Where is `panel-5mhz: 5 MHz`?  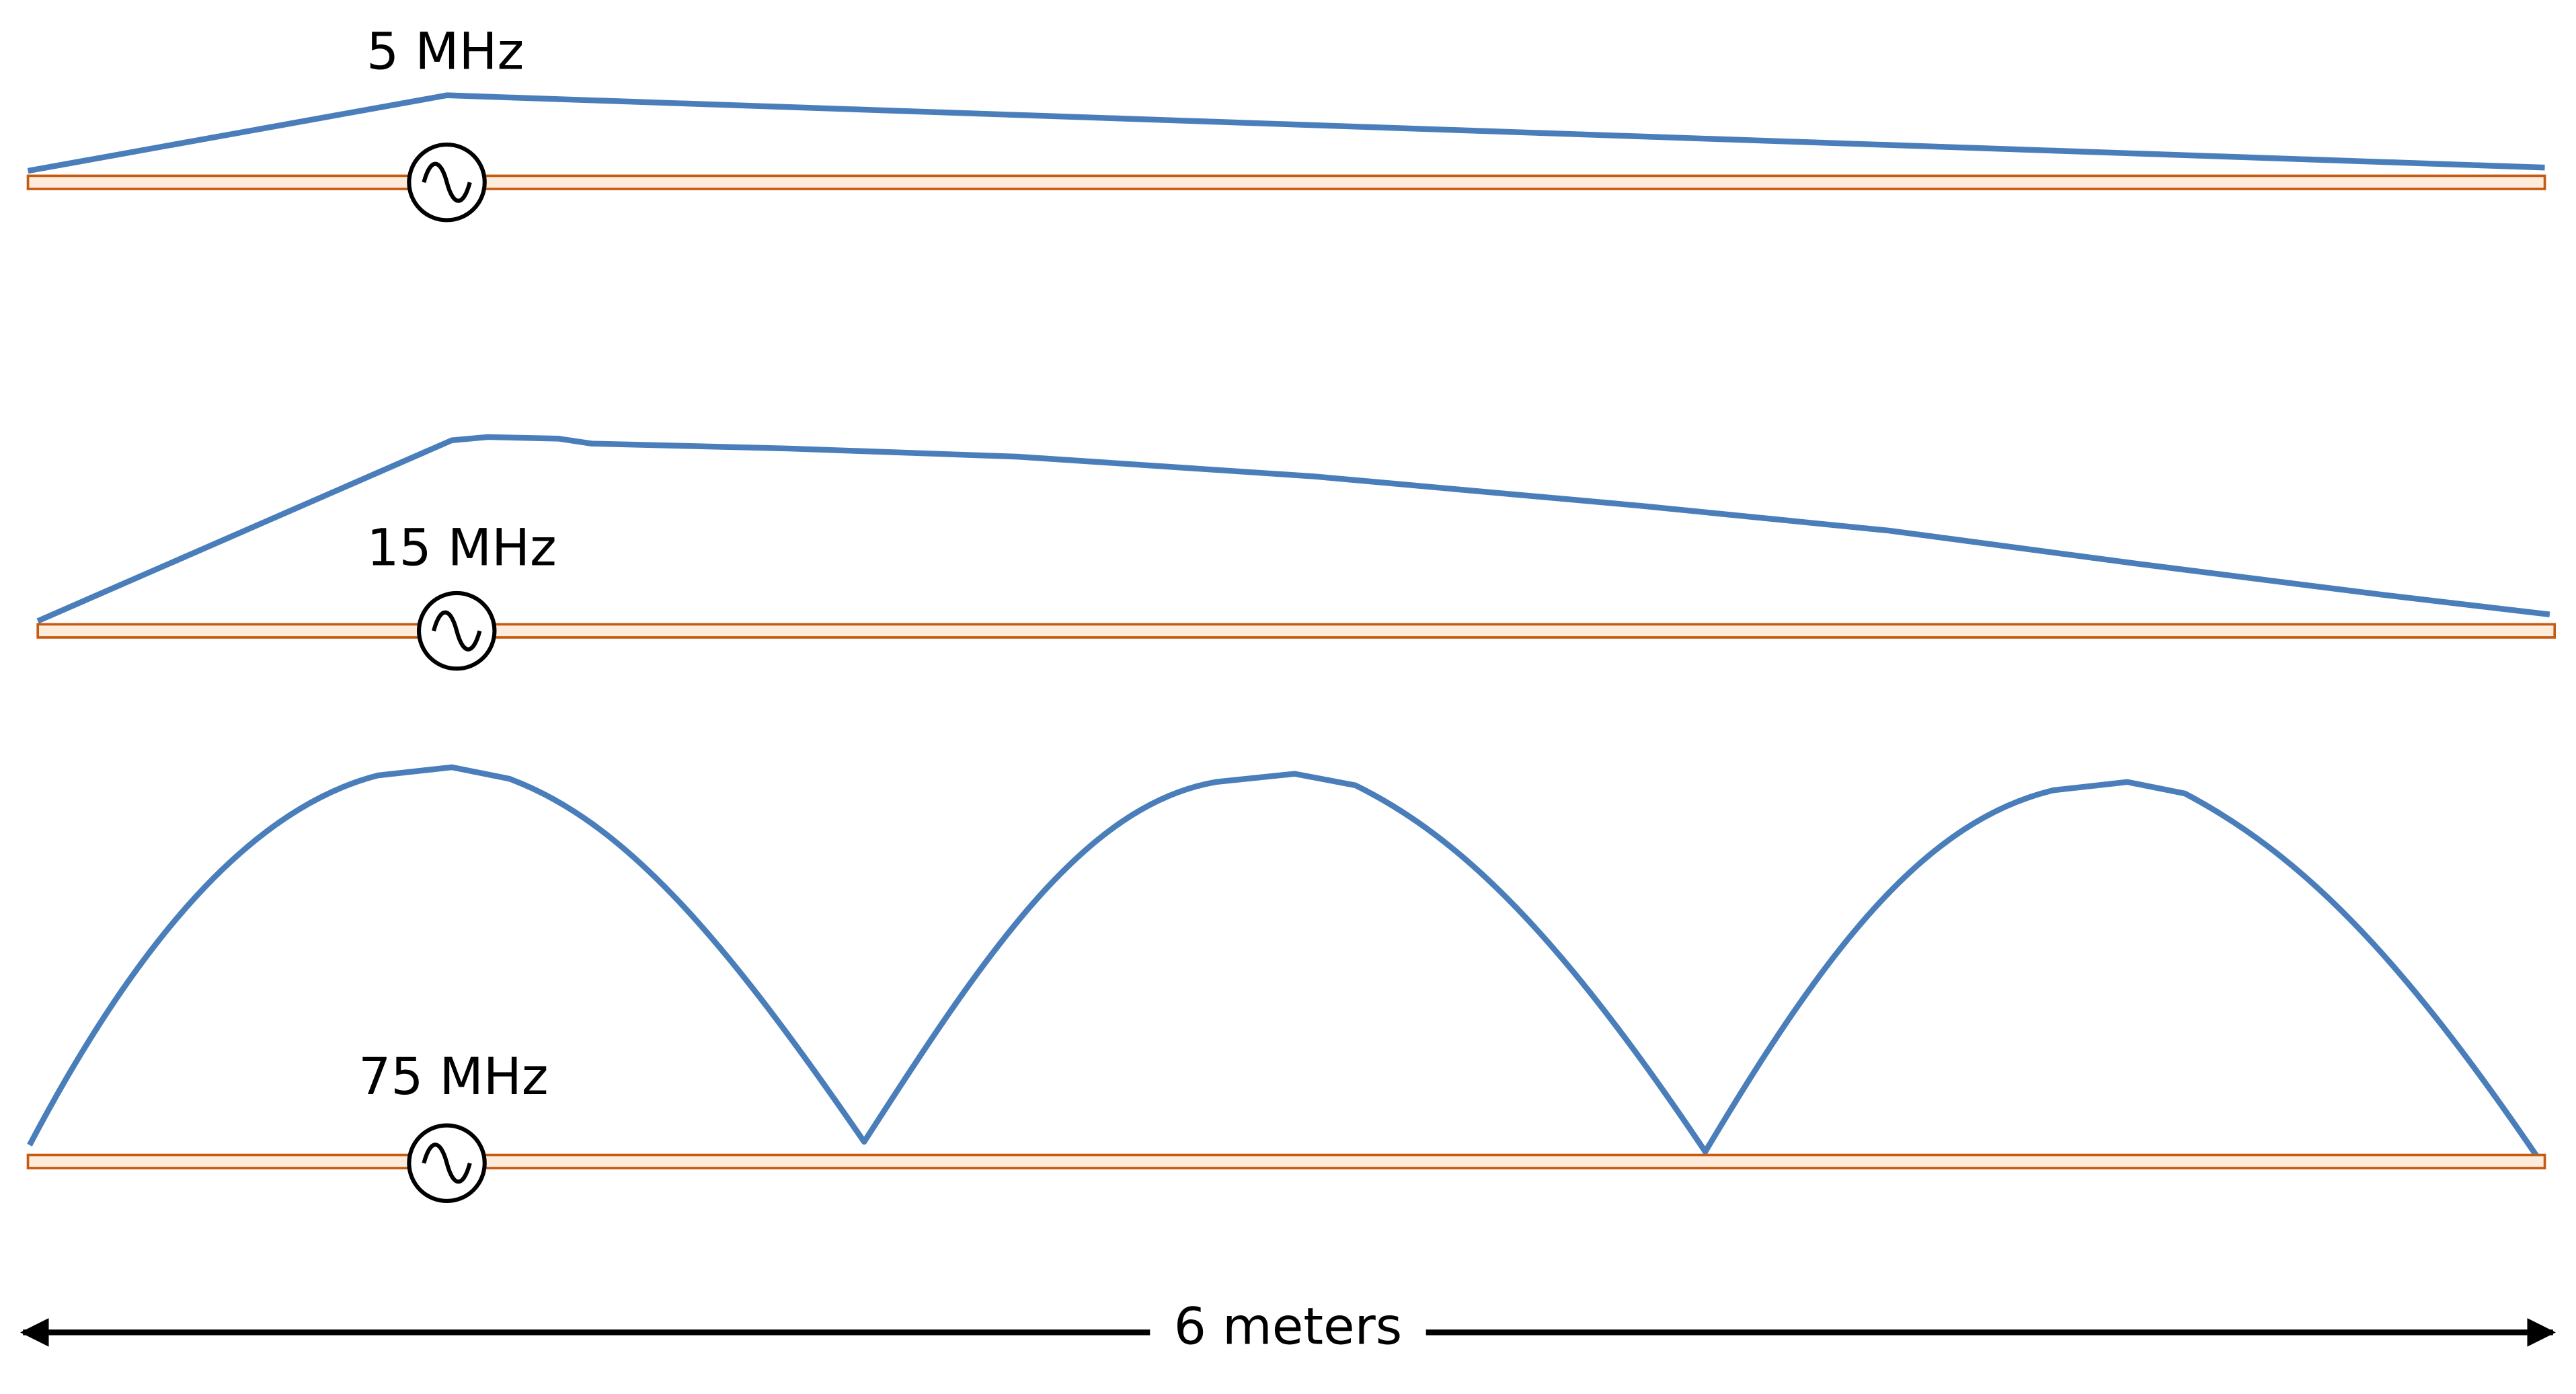 panel-5mhz: 5 MHz is located at coordinates (1286, 122).